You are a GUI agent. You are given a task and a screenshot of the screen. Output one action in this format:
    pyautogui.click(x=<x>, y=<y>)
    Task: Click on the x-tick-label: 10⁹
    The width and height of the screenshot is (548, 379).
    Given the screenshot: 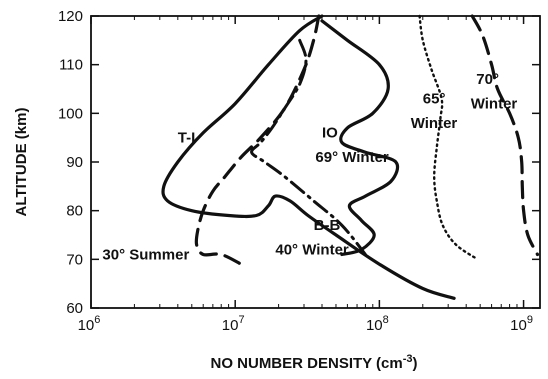 What is the action you would take?
    pyautogui.click(x=521, y=324)
    